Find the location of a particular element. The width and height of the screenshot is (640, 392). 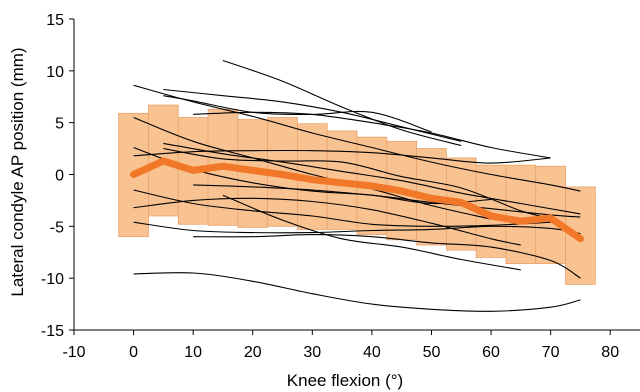

y-tick-label: 0 is located at coordinates (59, 176).